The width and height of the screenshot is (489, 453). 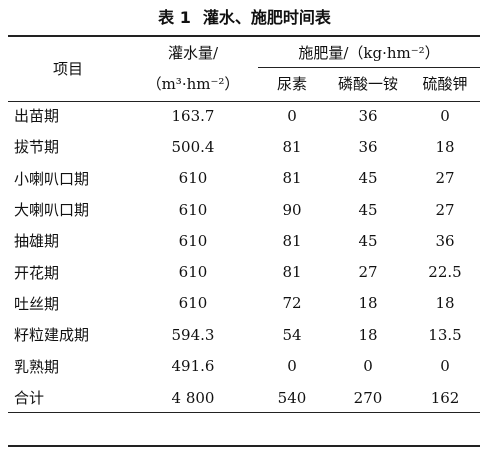 What do you see at coordinates (193, 146) in the screenshot?
I see `row-water: 500.4` at bounding box center [193, 146].